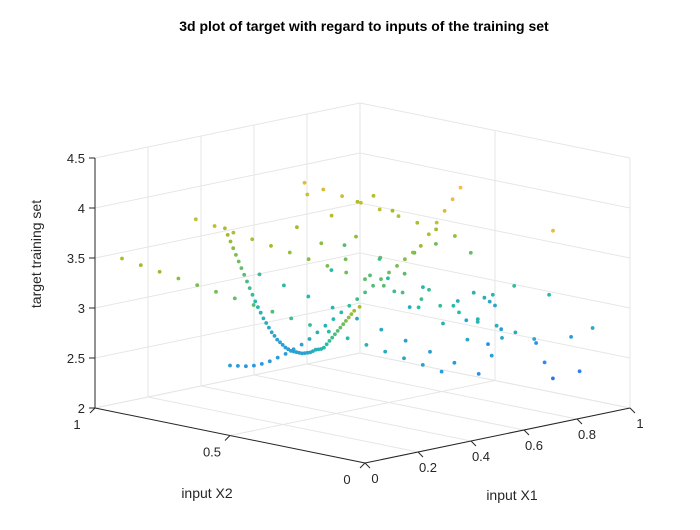 The width and height of the screenshot is (700, 530). I want to click on z-tick-label: 2, so click(81, 408).